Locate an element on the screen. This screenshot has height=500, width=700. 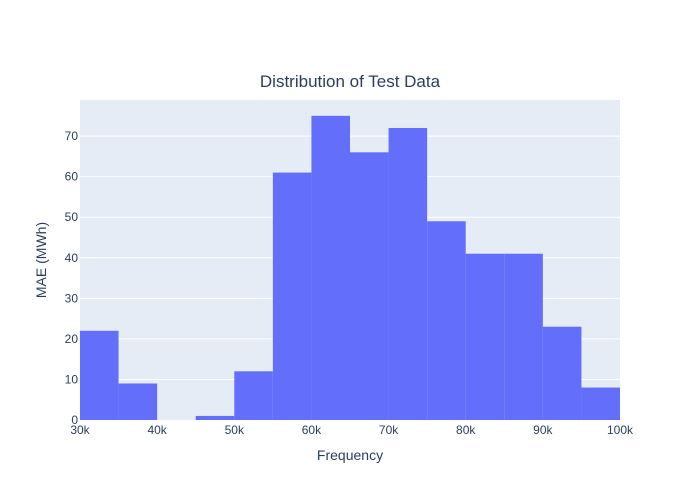
x-tick-label: 70k is located at coordinates (389, 430).